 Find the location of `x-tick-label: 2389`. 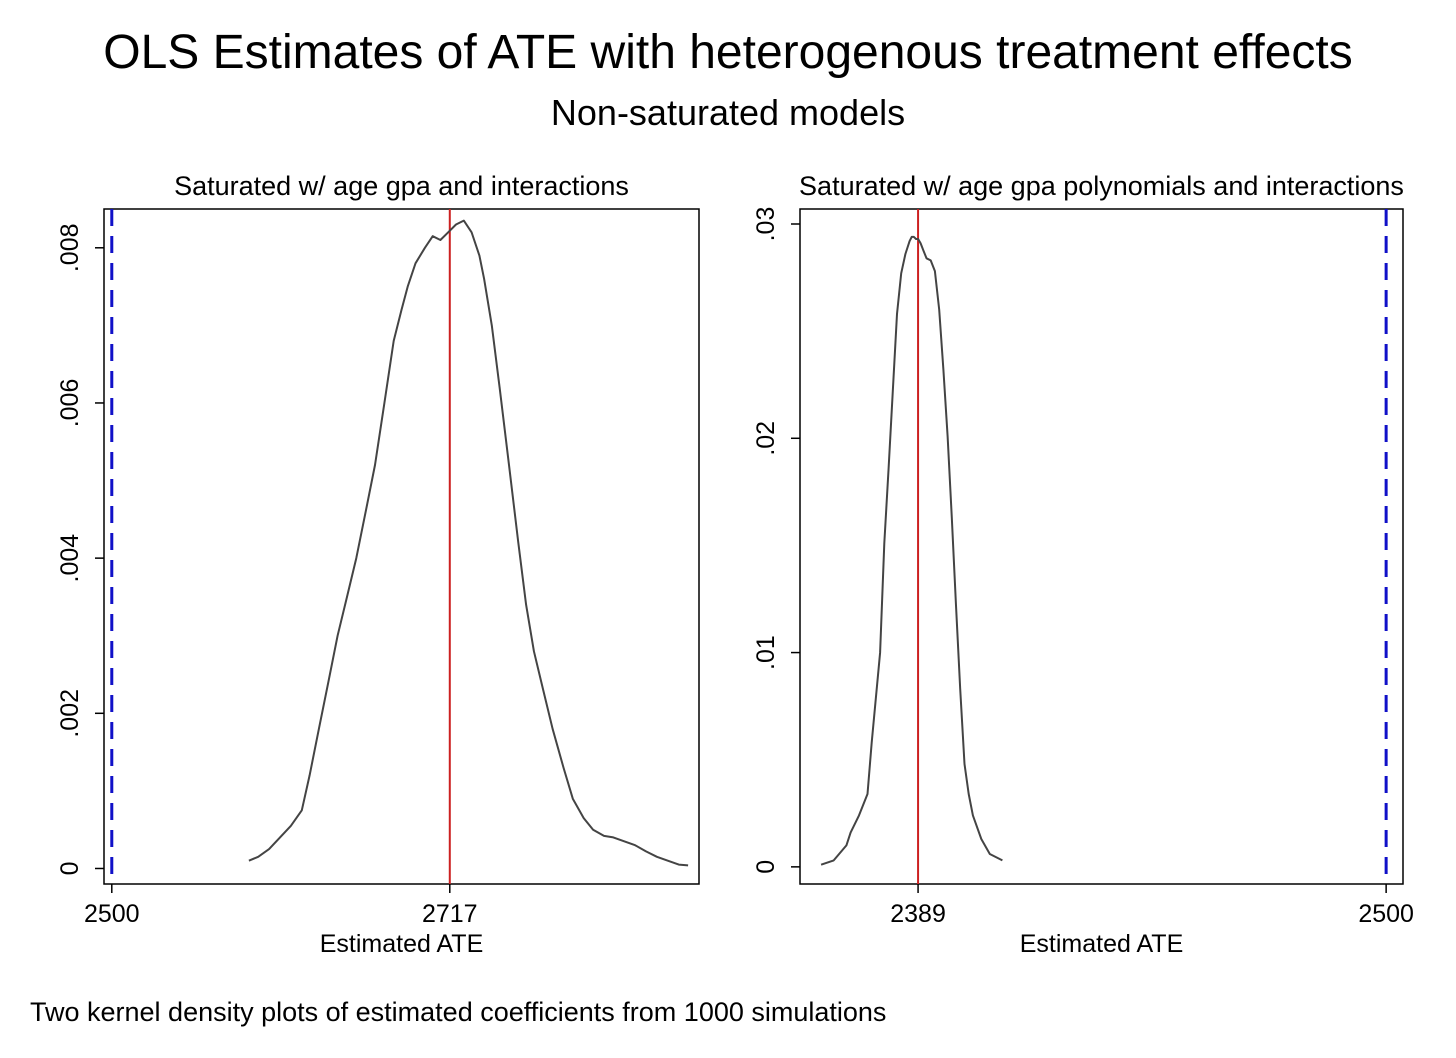

x-tick-label: 2389 is located at coordinates (918, 914).